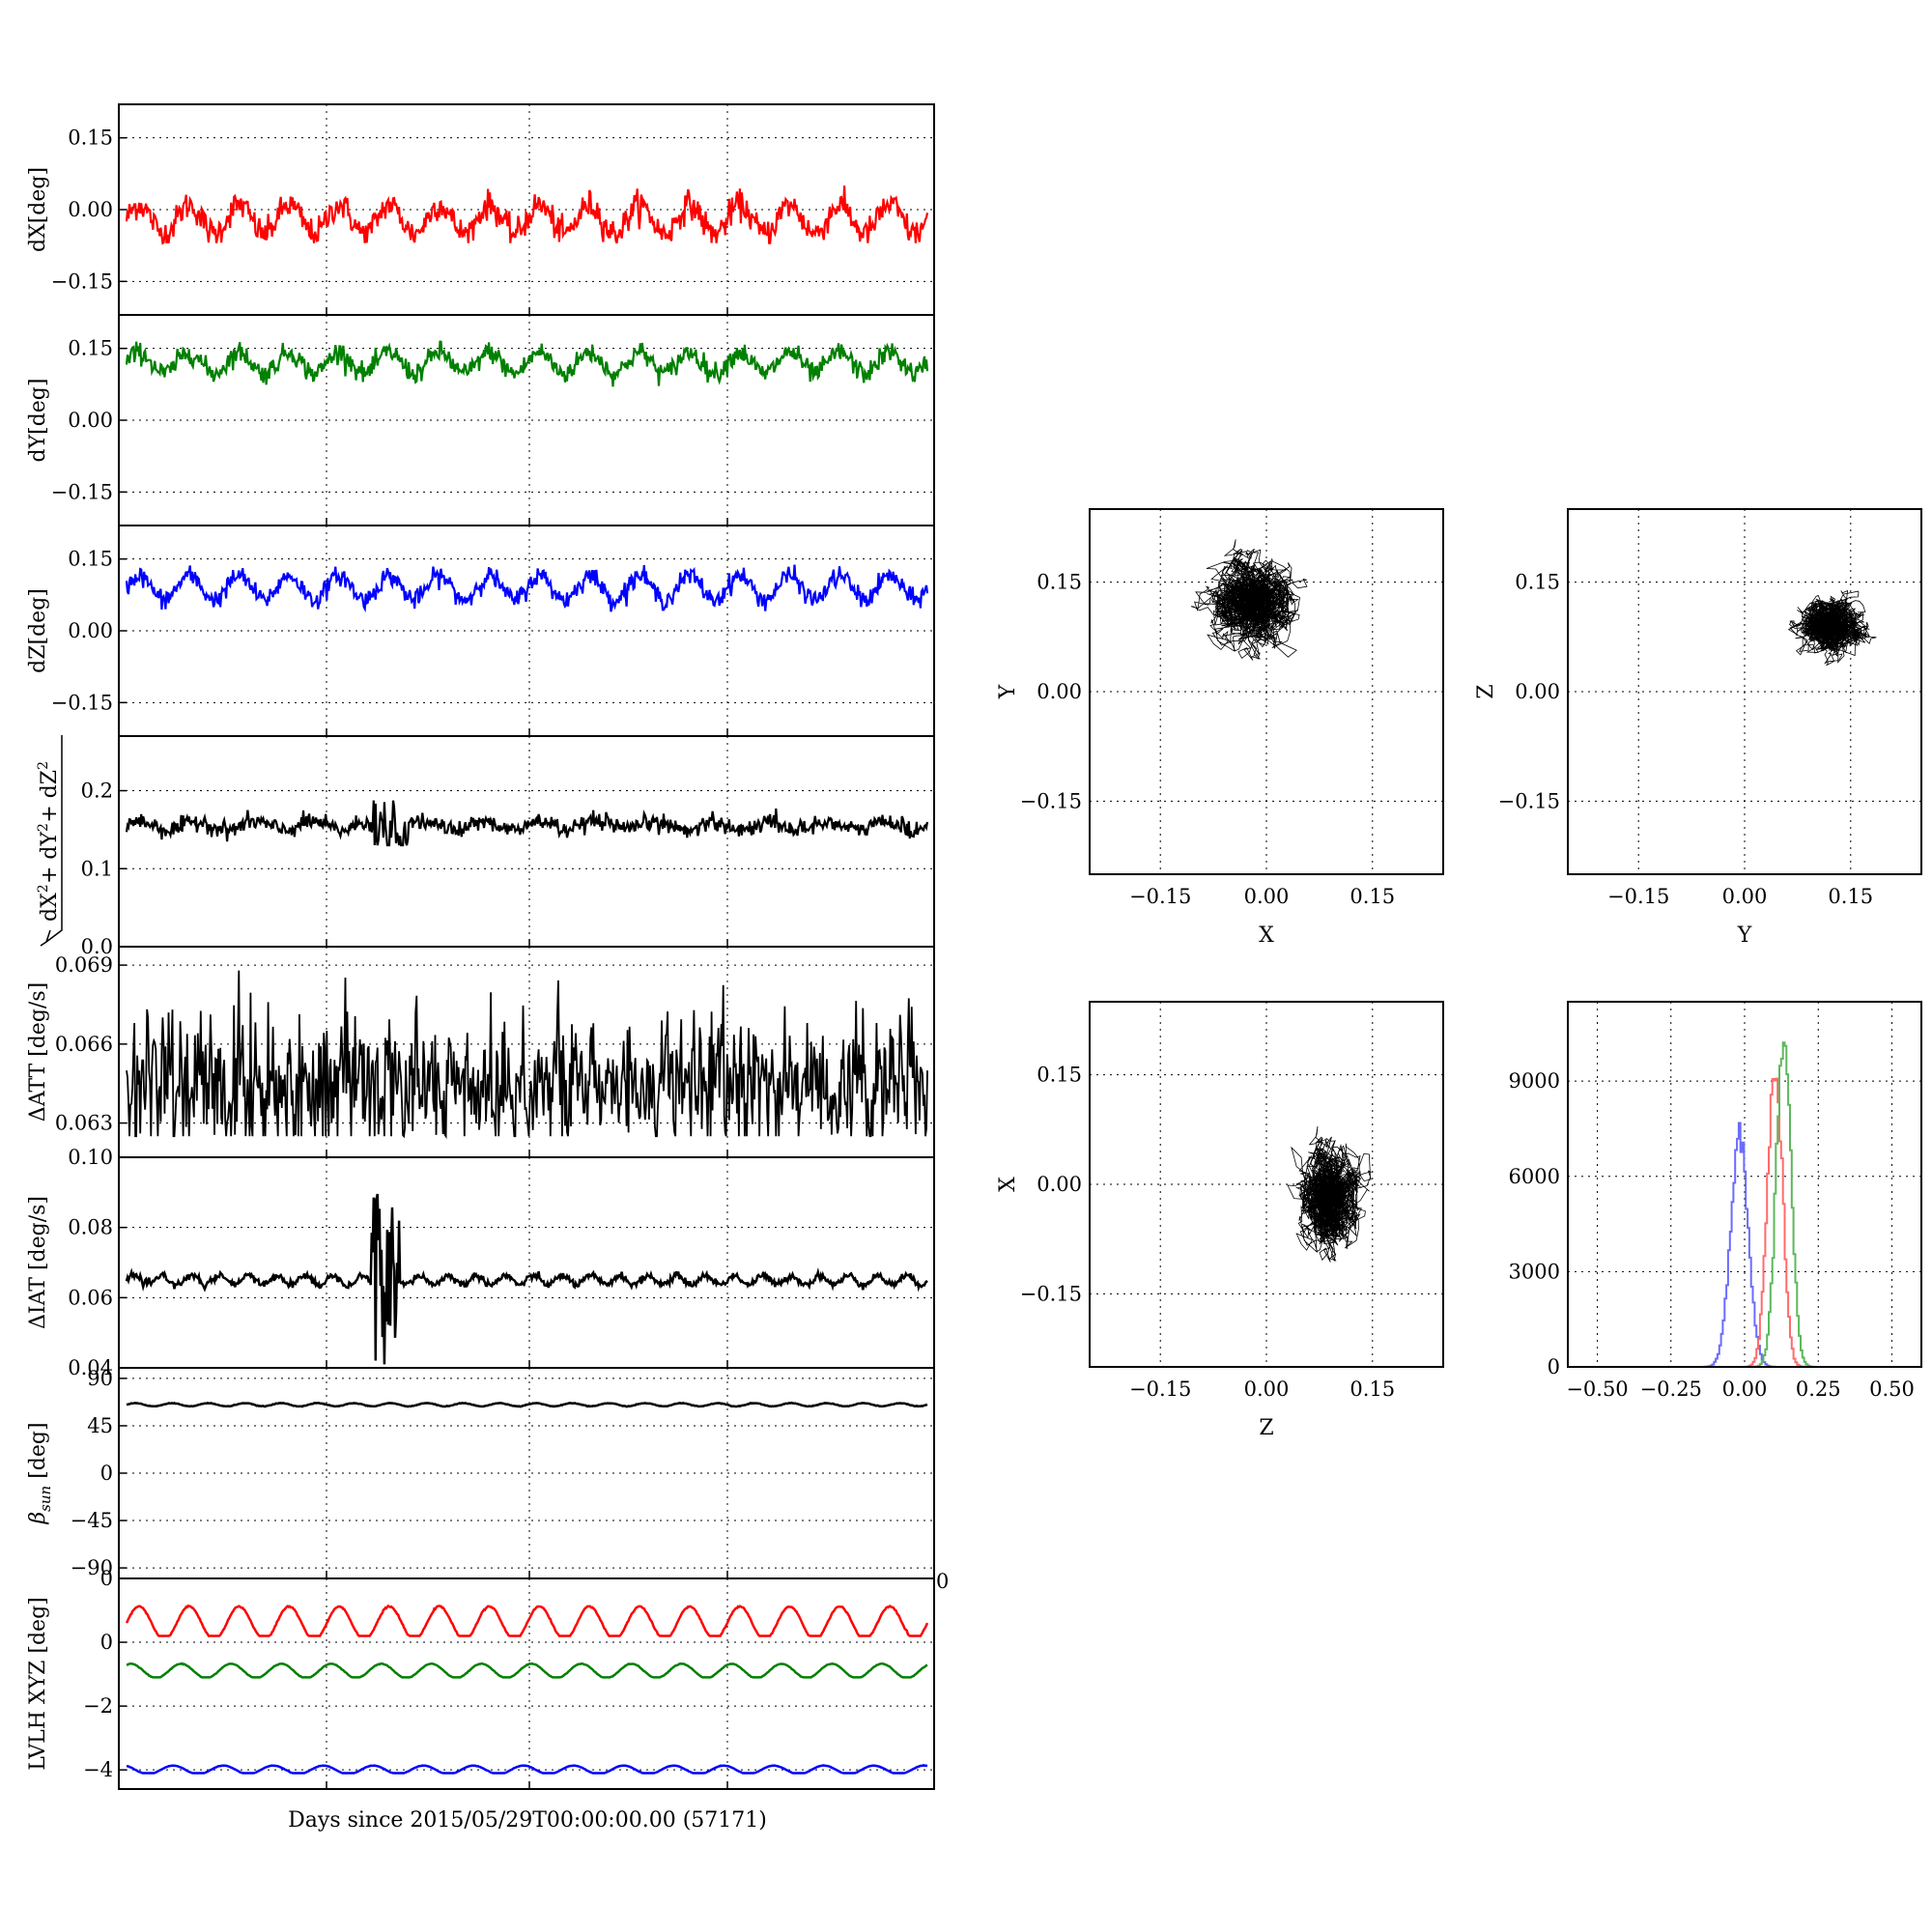  What do you see at coordinates (100, 1425) in the screenshot?
I see `y-tick-label: 45` at bounding box center [100, 1425].